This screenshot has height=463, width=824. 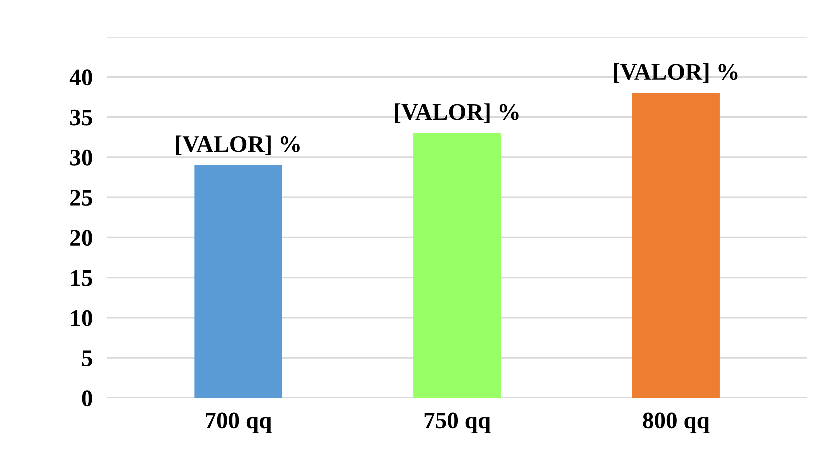 I want to click on x-tick-label: 750 qq, so click(x=457, y=423).